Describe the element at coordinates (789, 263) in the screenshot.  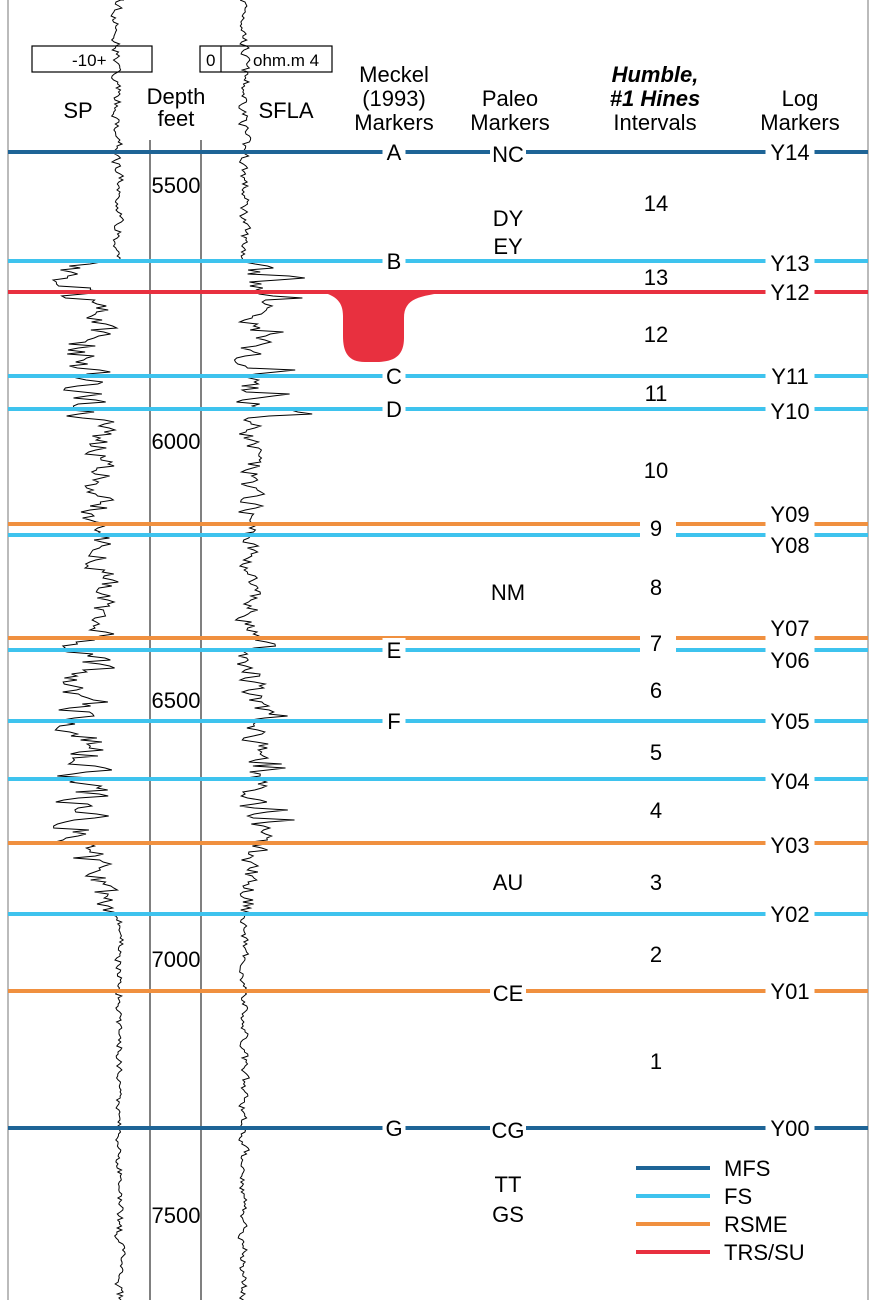
I see `log-marker: Y13` at that location.